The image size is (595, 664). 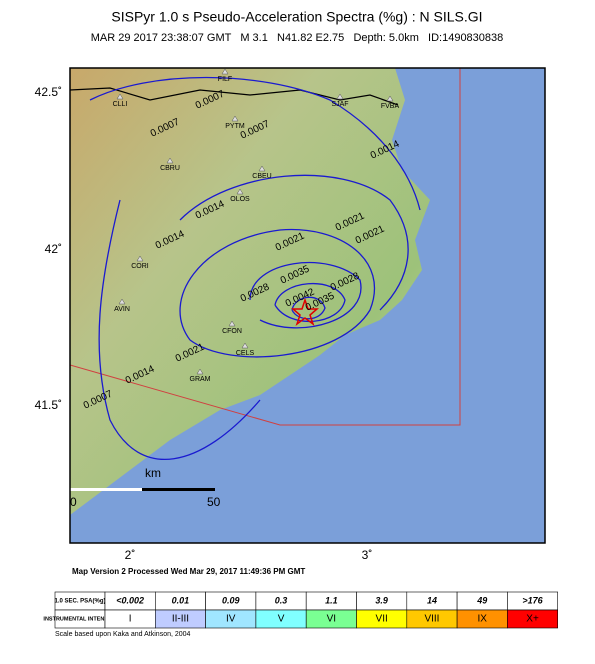 What do you see at coordinates (331, 619) in the screenshot?
I see `legend-intensity: VI` at bounding box center [331, 619].